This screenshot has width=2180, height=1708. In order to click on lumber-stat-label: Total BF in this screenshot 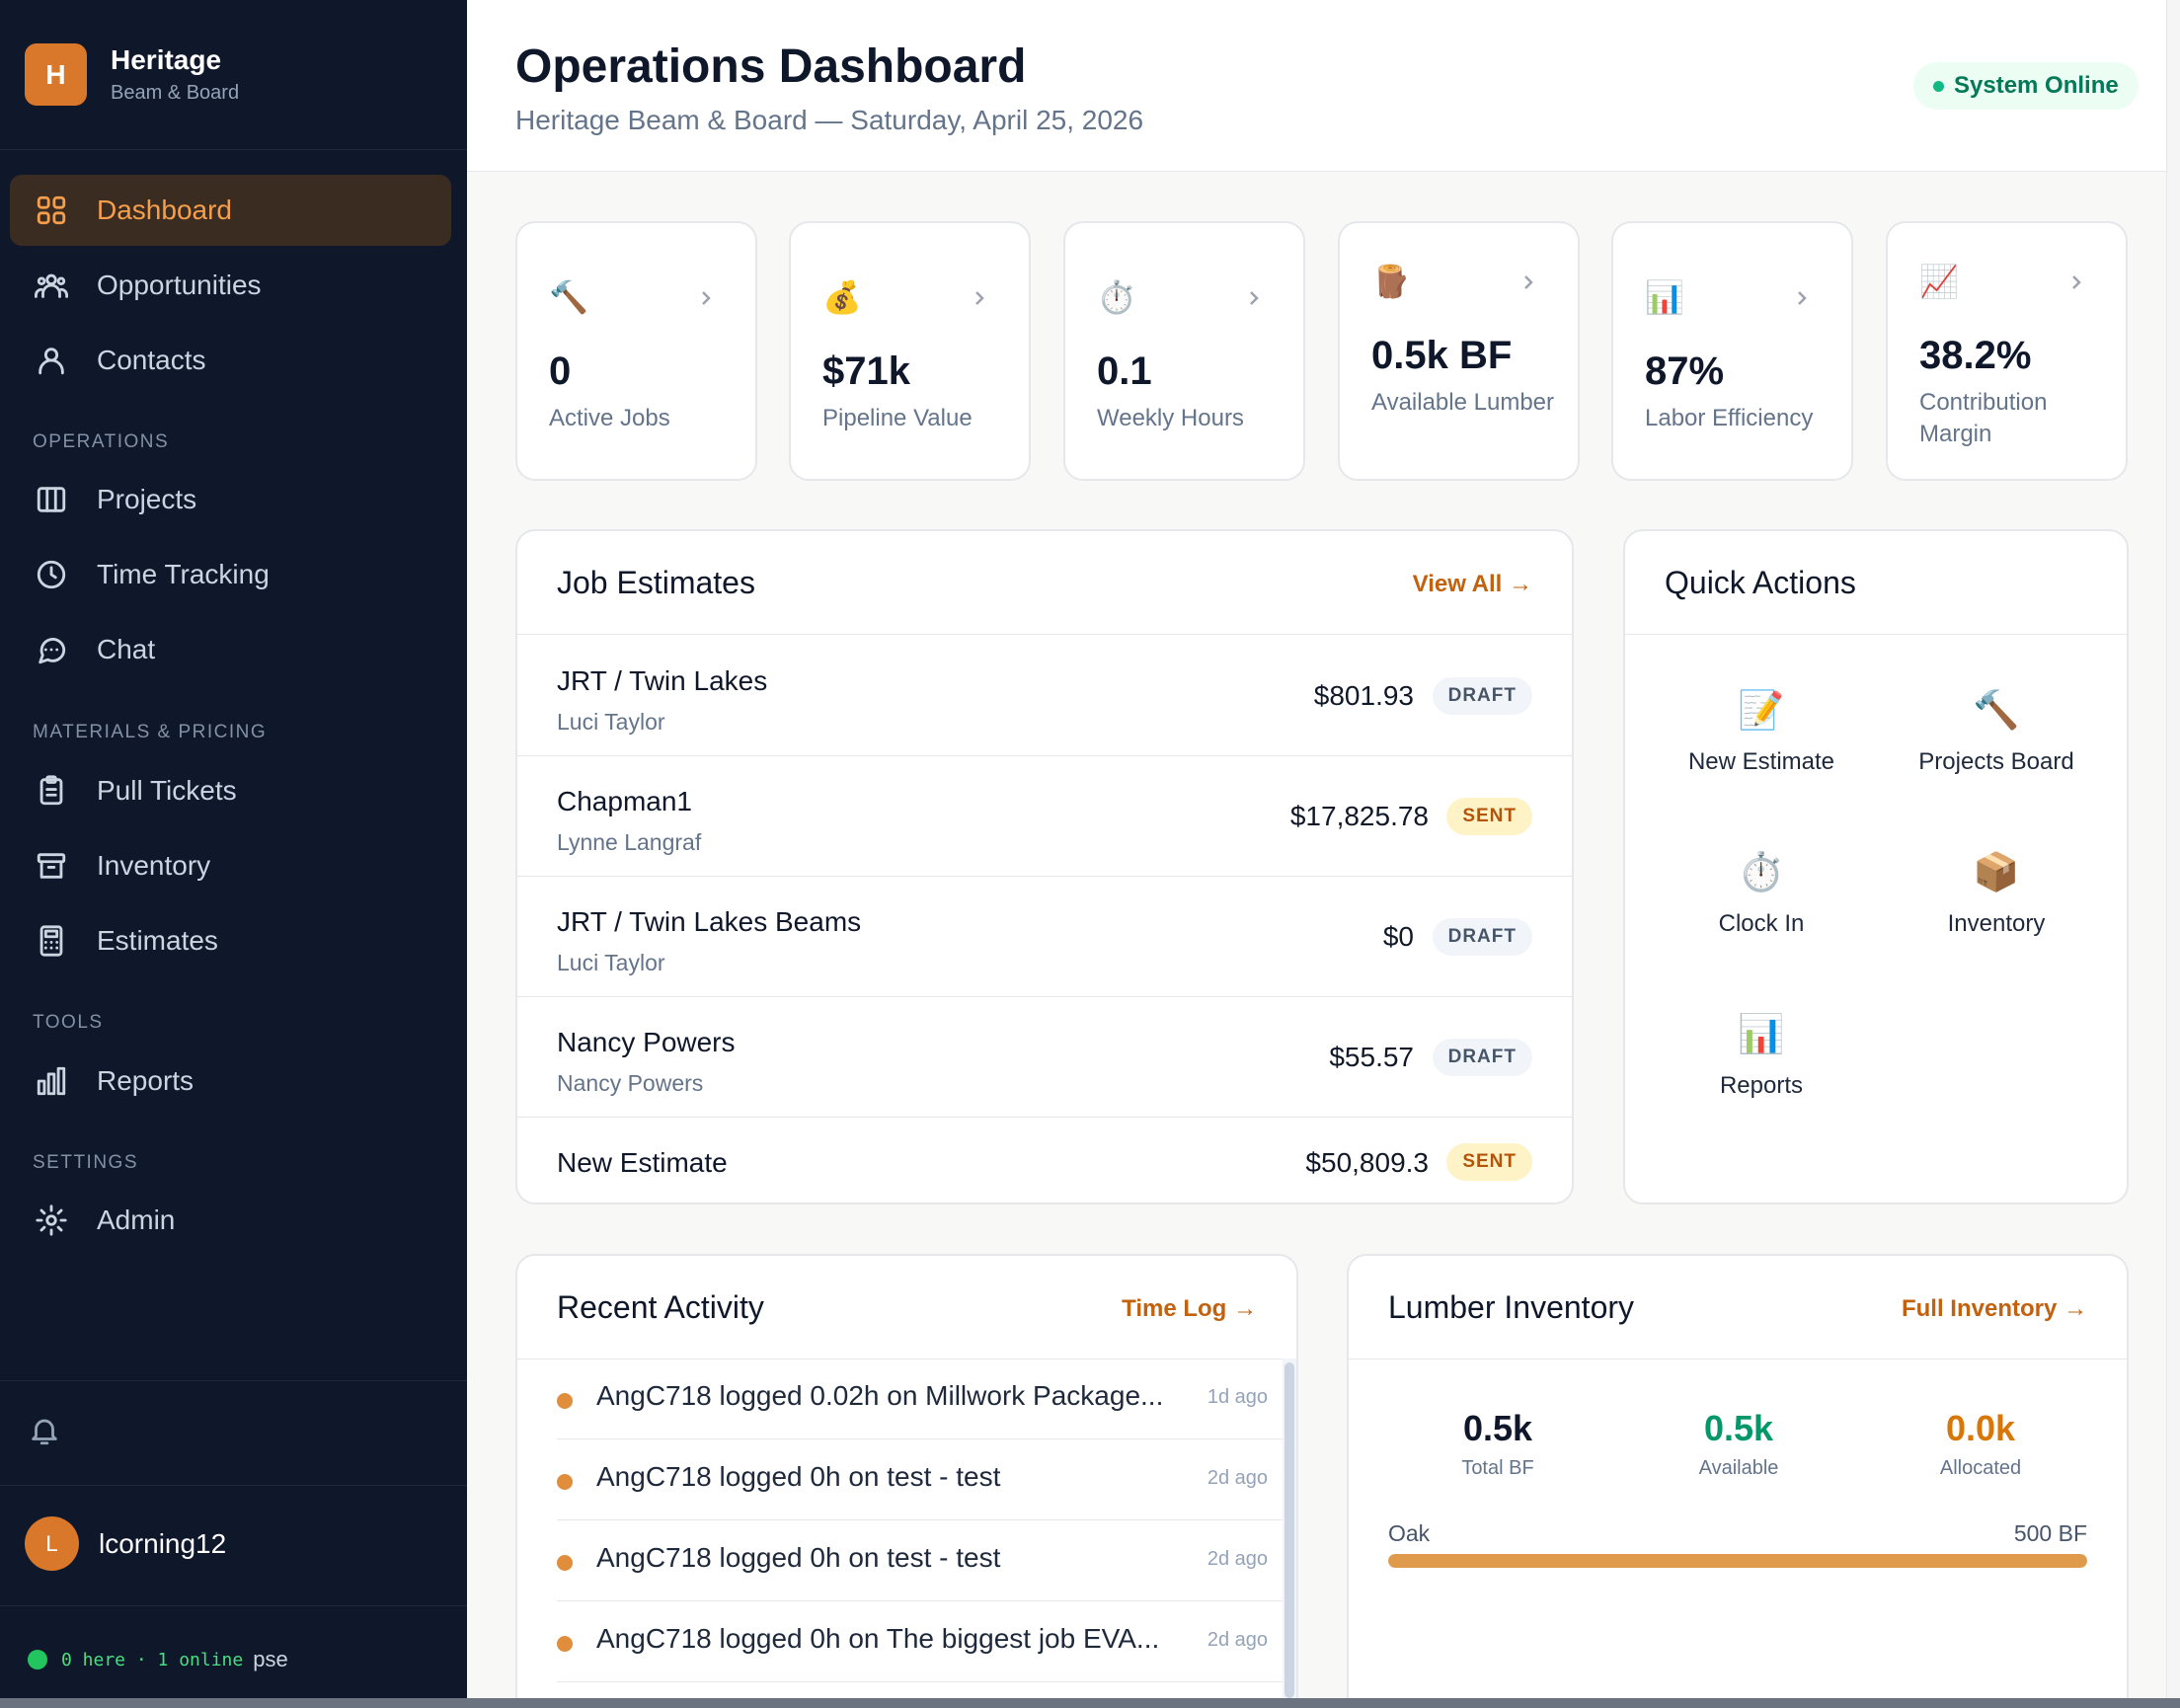, I will do `click(1497, 1468)`.